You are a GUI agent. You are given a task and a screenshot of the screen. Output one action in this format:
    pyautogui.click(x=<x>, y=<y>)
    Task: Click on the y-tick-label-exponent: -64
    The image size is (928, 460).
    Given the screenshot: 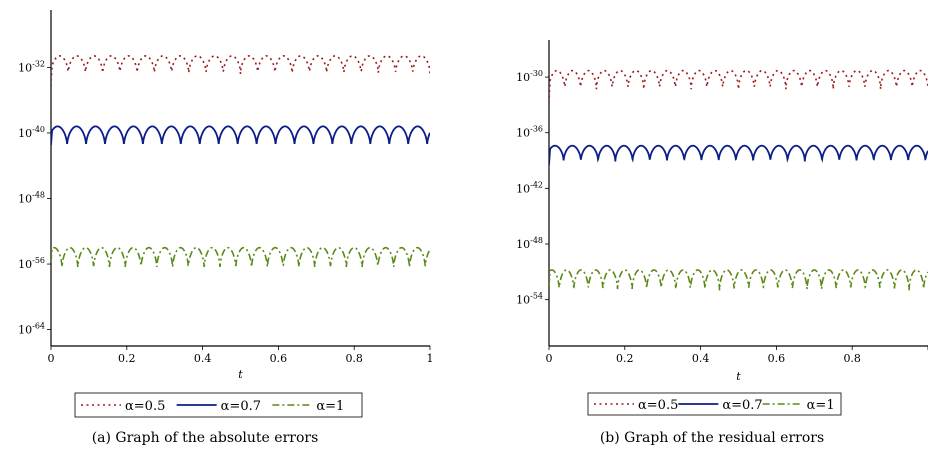 What is the action you would take?
    pyautogui.click(x=38, y=326)
    